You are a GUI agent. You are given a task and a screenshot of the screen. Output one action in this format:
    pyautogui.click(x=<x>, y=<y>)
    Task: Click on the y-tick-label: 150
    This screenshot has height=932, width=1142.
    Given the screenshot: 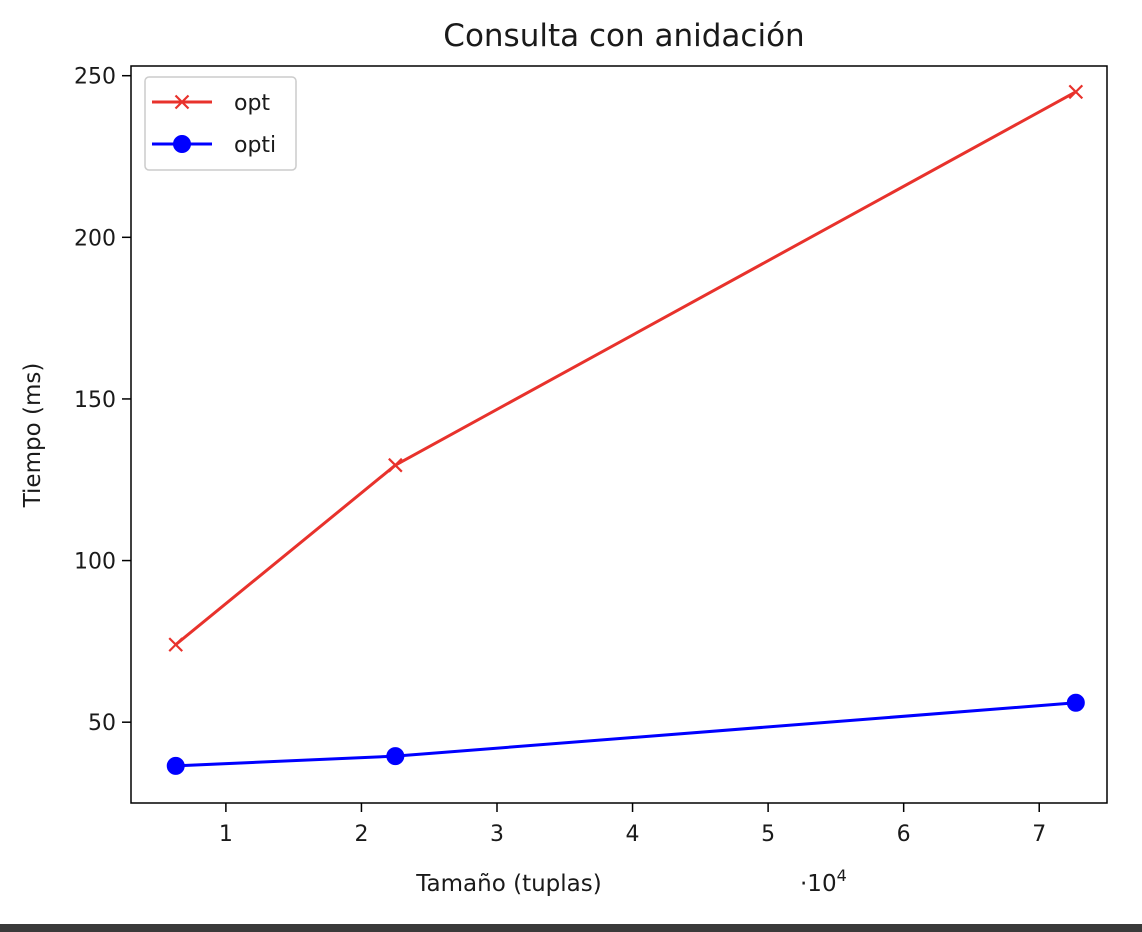 What is the action you would take?
    pyautogui.click(x=95, y=400)
    